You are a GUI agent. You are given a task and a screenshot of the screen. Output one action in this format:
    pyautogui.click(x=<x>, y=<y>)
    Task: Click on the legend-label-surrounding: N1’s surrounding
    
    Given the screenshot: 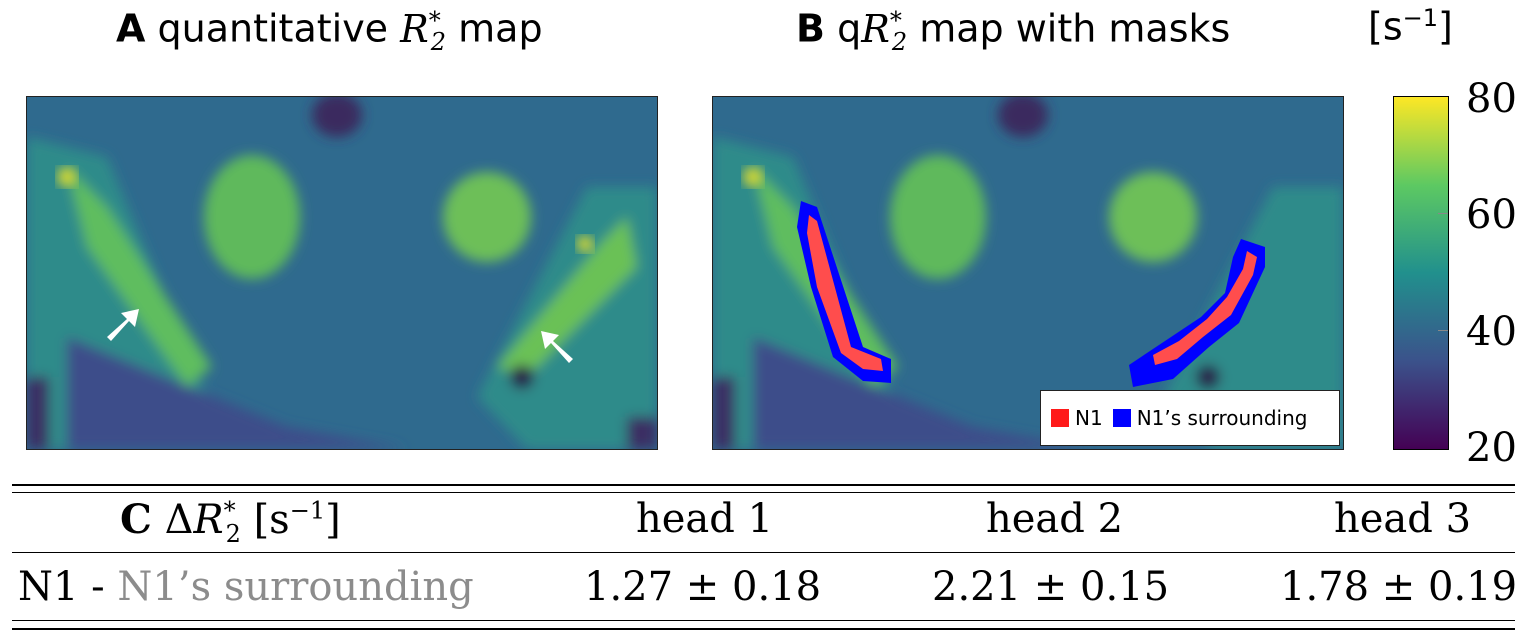 What is the action you would take?
    pyautogui.click(x=1222, y=418)
    